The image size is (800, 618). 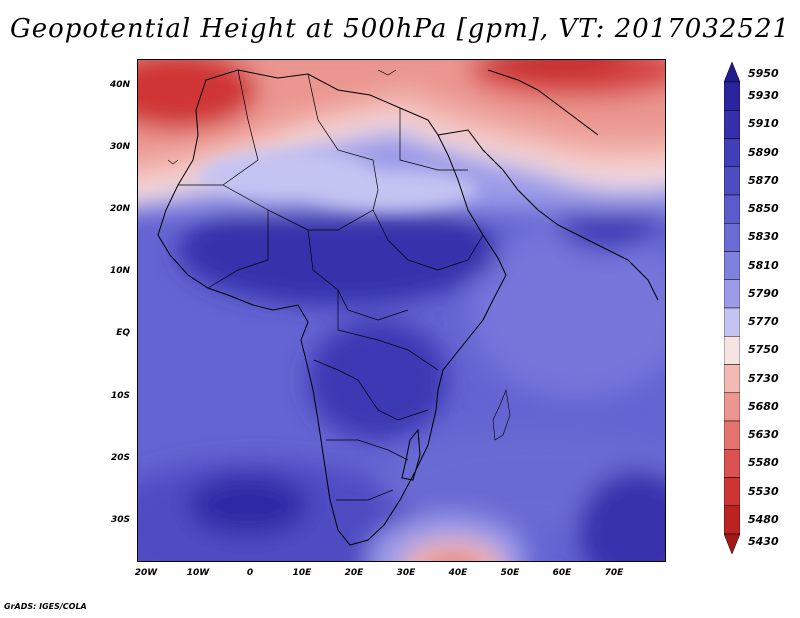 I want to click on lon-label-30e: 30E, so click(x=406, y=573).